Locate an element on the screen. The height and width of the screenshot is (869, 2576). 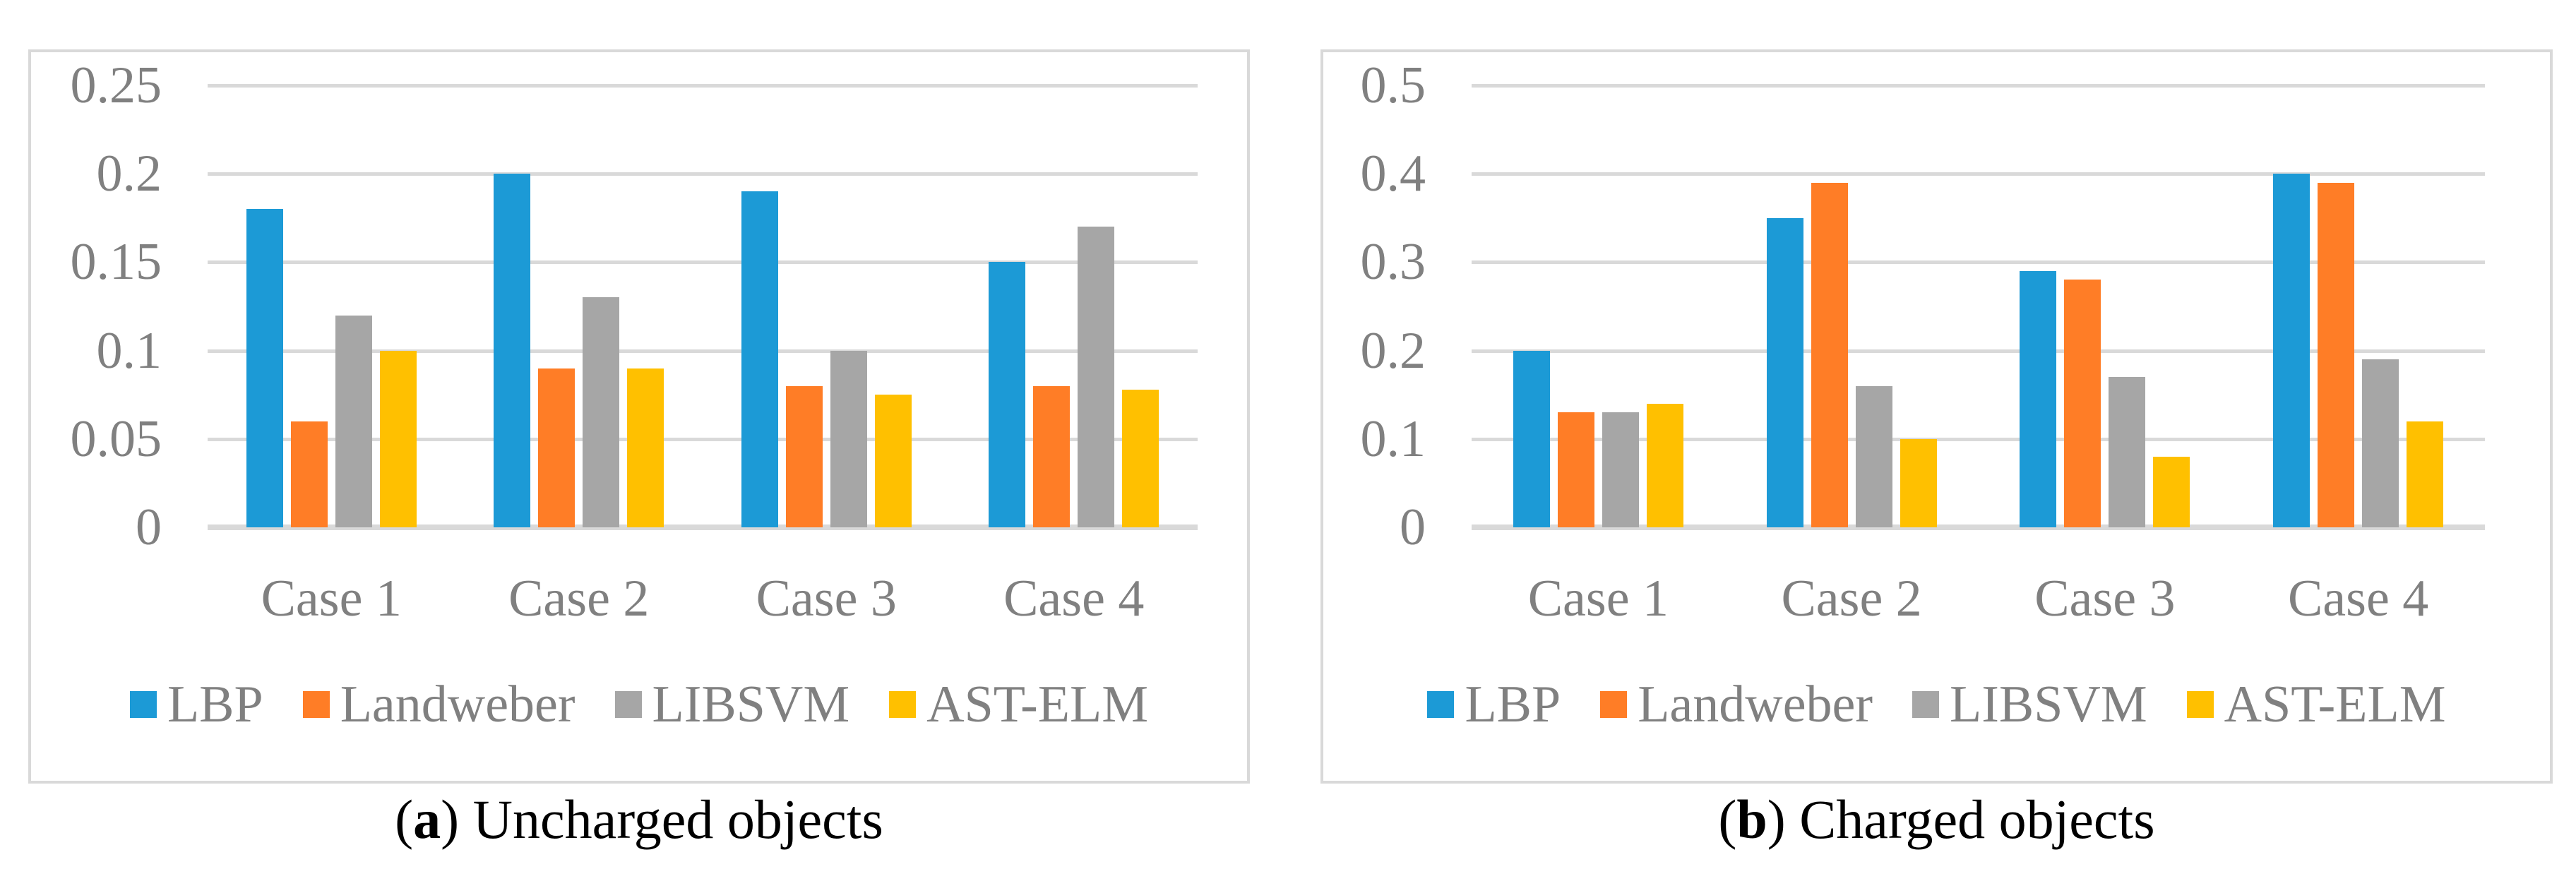
y-tick-label: 0.3 is located at coordinates (1393, 262).